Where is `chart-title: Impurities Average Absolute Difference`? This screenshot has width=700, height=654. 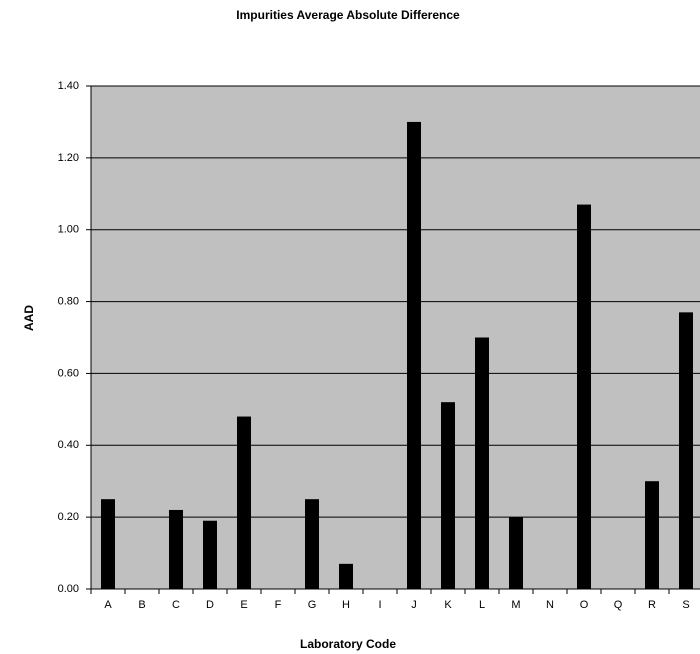
chart-title: Impurities Average Absolute Difference is located at coordinates (348, 15).